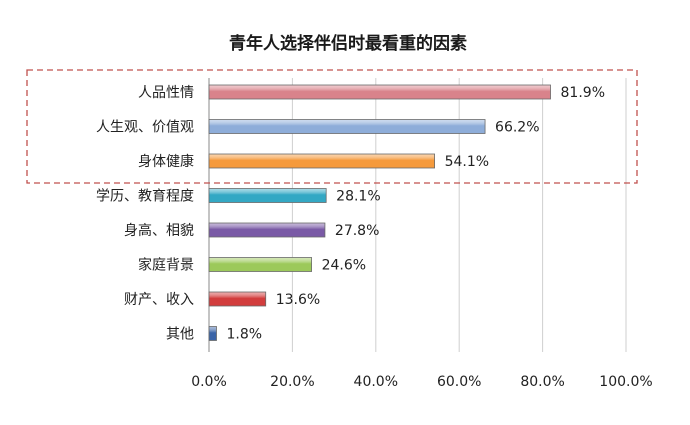 The image size is (690, 425). What do you see at coordinates (166, 265) in the screenshot?
I see `category-label: 家庭背景` at bounding box center [166, 265].